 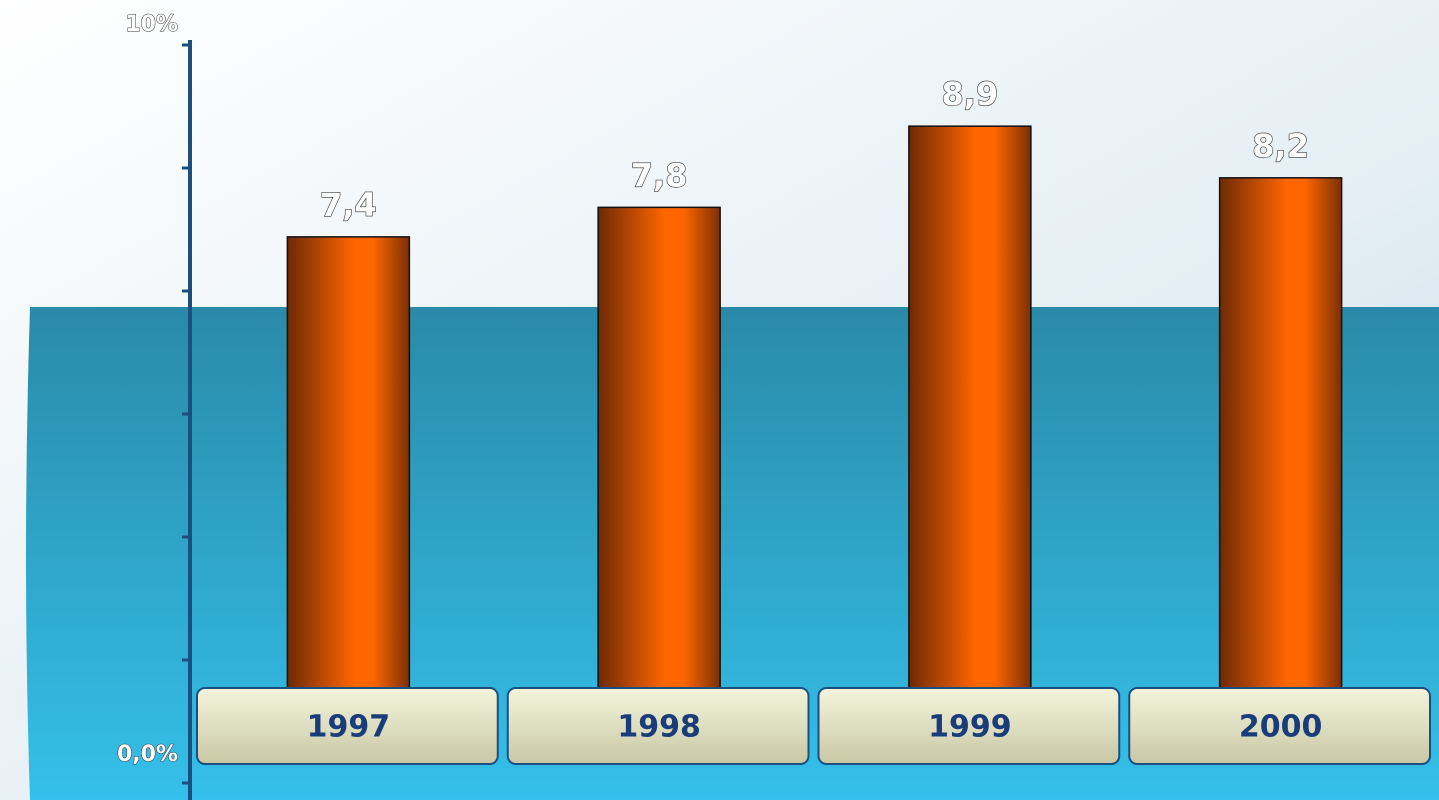 I want to click on x-tick-label: 1999, so click(x=970, y=727).